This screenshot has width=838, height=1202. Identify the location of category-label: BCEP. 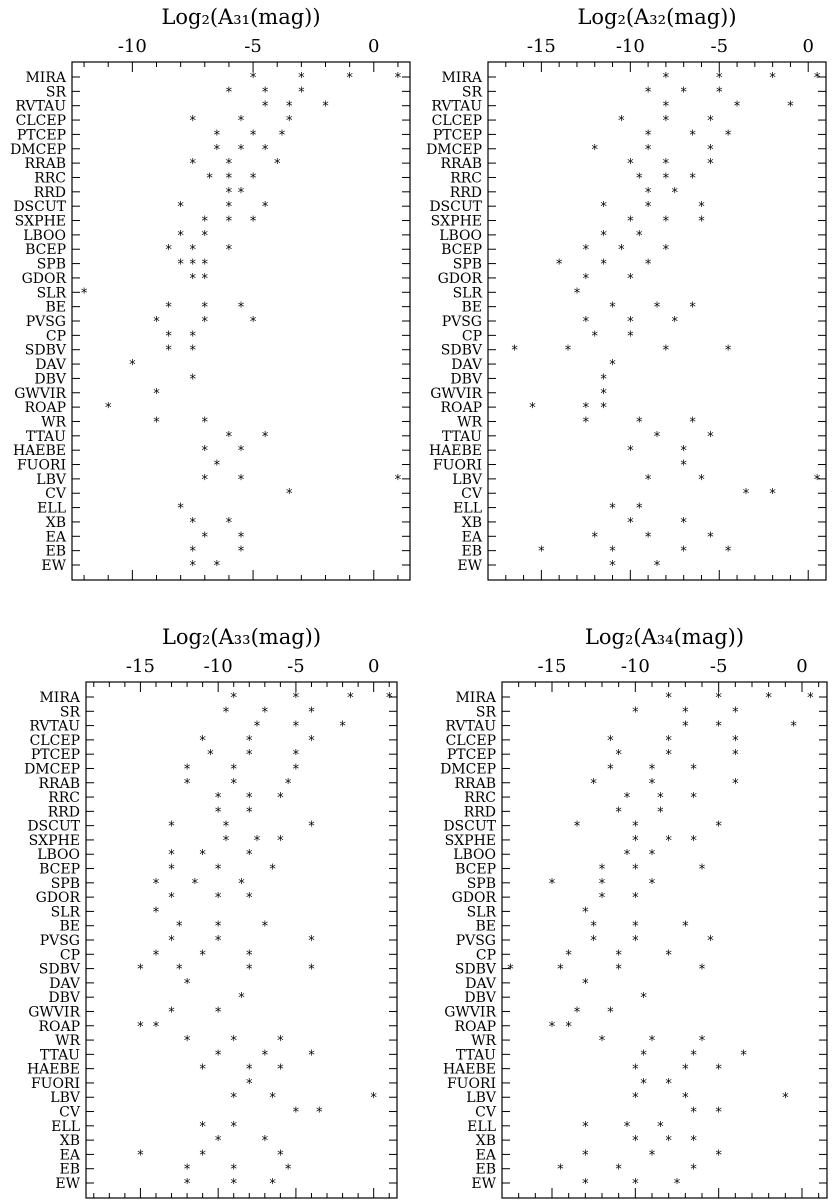
(461, 250).